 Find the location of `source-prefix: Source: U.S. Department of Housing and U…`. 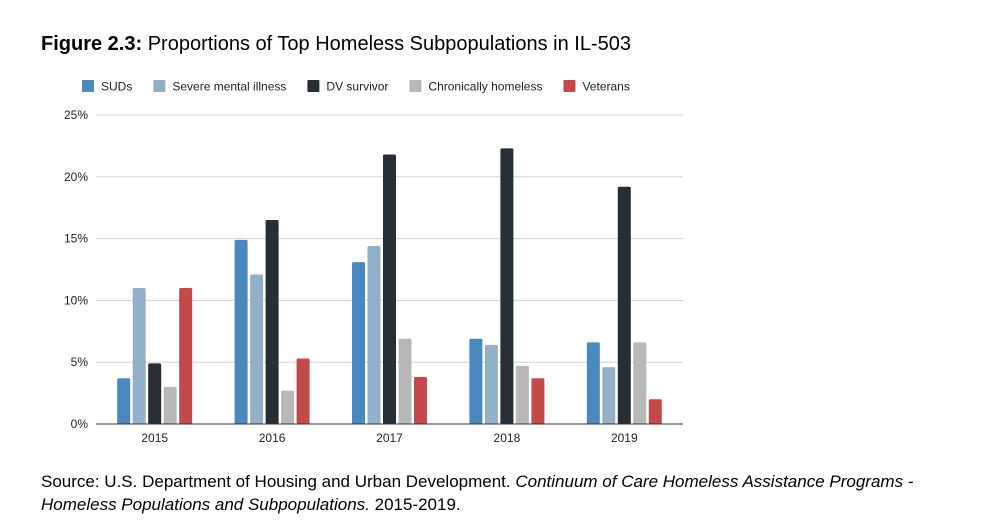

source-prefix: Source: U.S. Department of Housing and U… is located at coordinates (276, 481).